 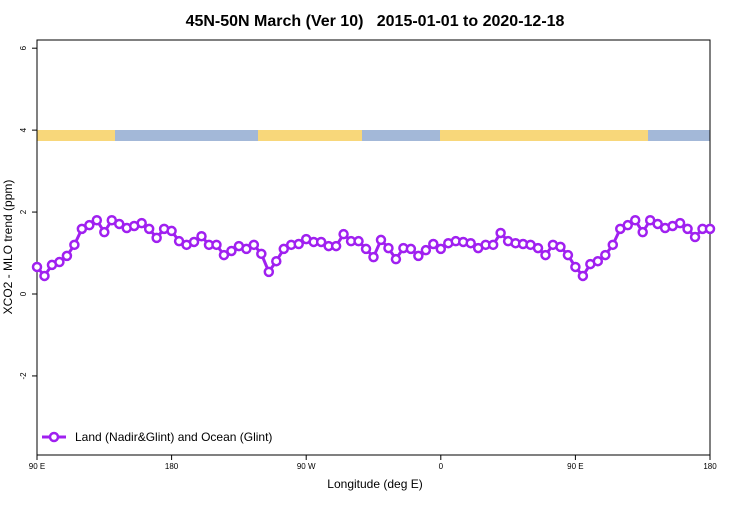 What do you see at coordinates (23, 376) in the screenshot?
I see `y-tick-label: -2` at bounding box center [23, 376].